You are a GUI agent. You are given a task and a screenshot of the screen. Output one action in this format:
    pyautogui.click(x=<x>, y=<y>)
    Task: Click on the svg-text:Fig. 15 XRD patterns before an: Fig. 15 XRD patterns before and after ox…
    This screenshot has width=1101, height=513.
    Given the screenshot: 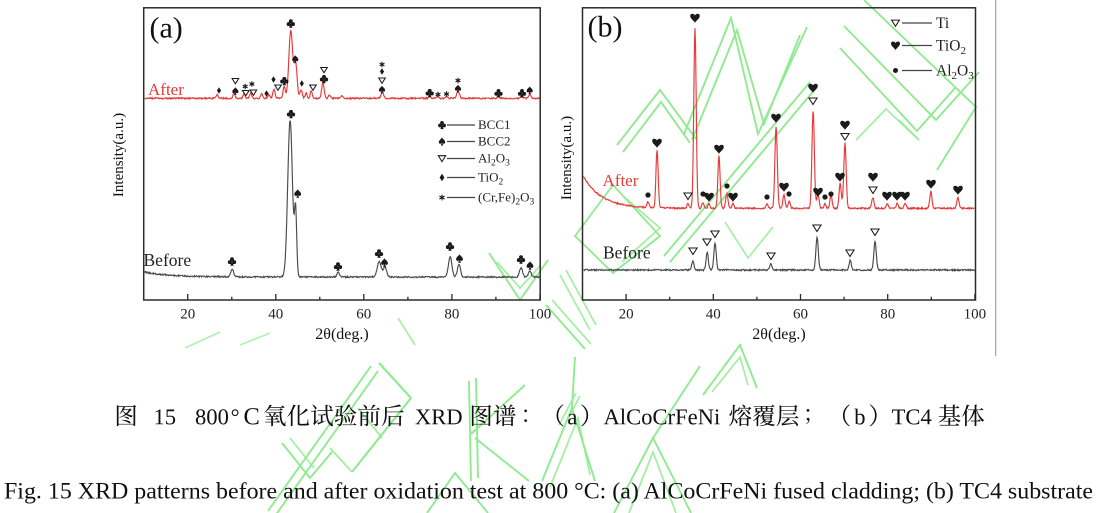 What is the action you would take?
    pyautogui.click(x=548, y=491)
    